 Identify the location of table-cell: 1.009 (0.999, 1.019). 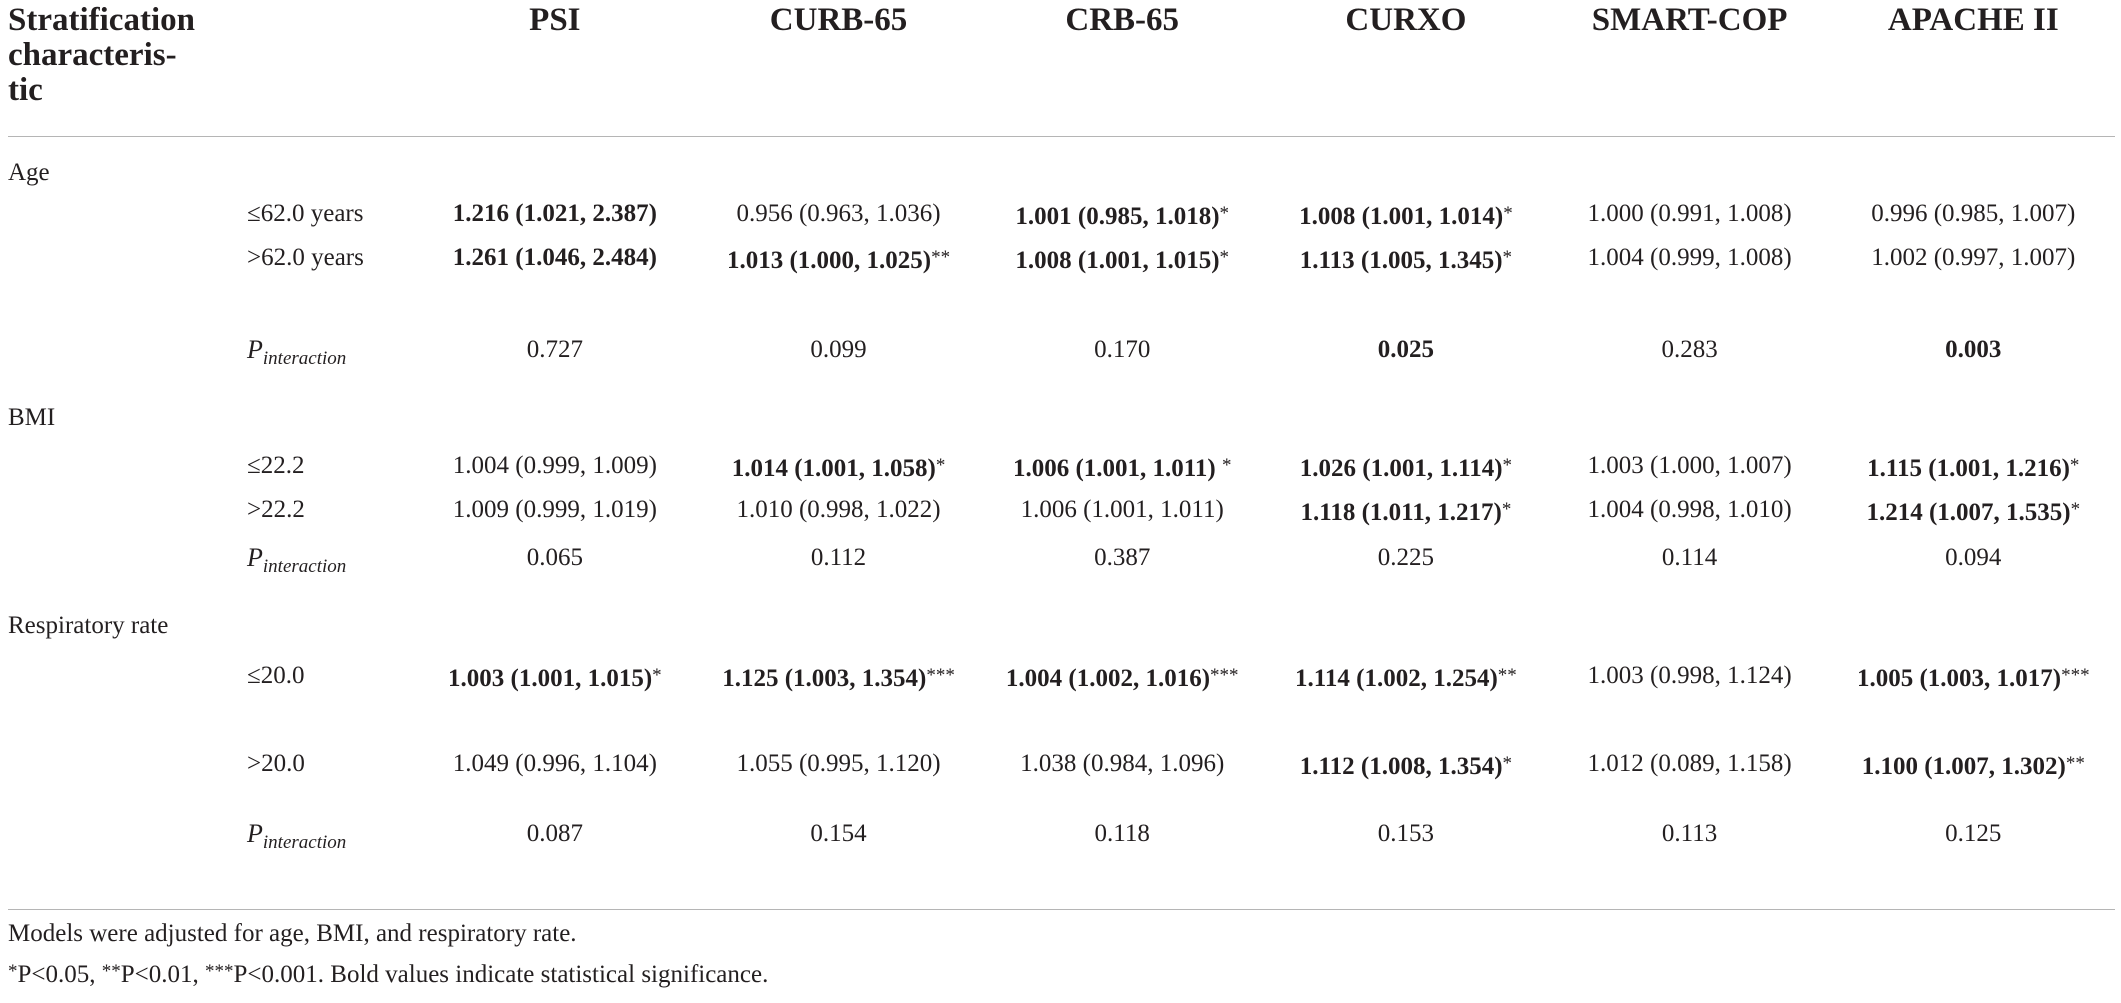
(555, 514).